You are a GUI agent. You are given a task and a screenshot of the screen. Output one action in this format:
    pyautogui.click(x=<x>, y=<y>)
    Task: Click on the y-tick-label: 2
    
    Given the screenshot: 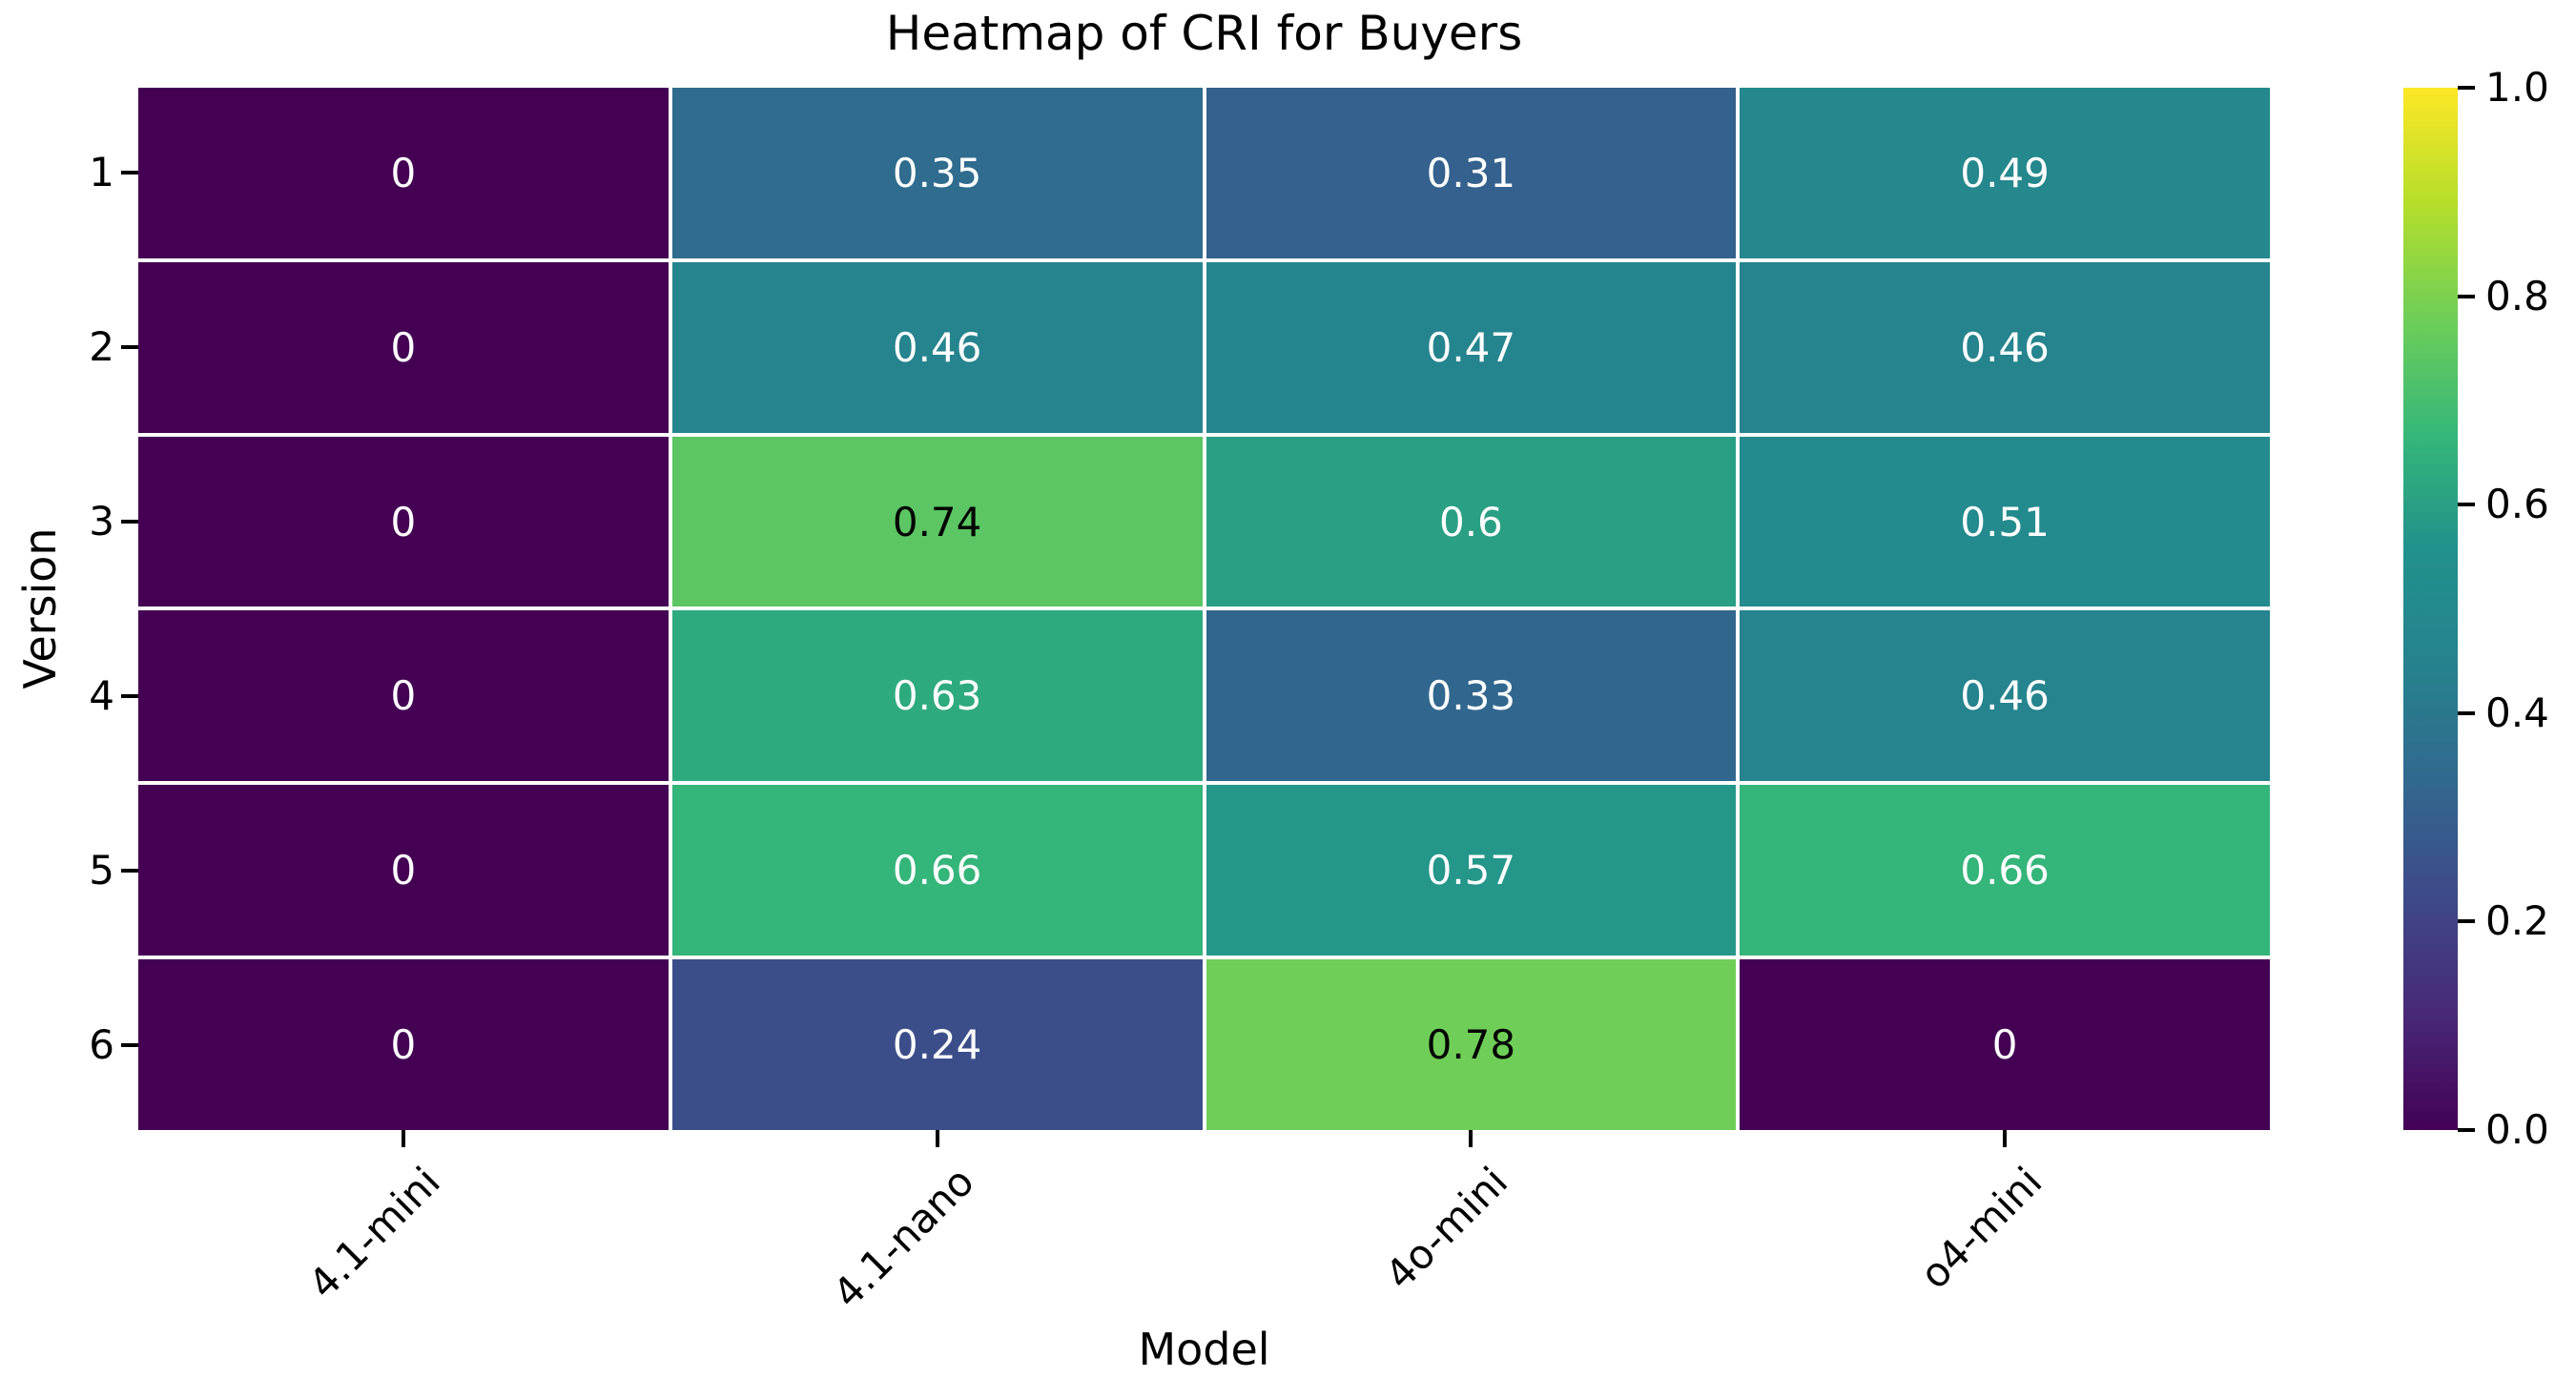 What is the action you would take?
    pyautogui.click(x=101, y=347)
    